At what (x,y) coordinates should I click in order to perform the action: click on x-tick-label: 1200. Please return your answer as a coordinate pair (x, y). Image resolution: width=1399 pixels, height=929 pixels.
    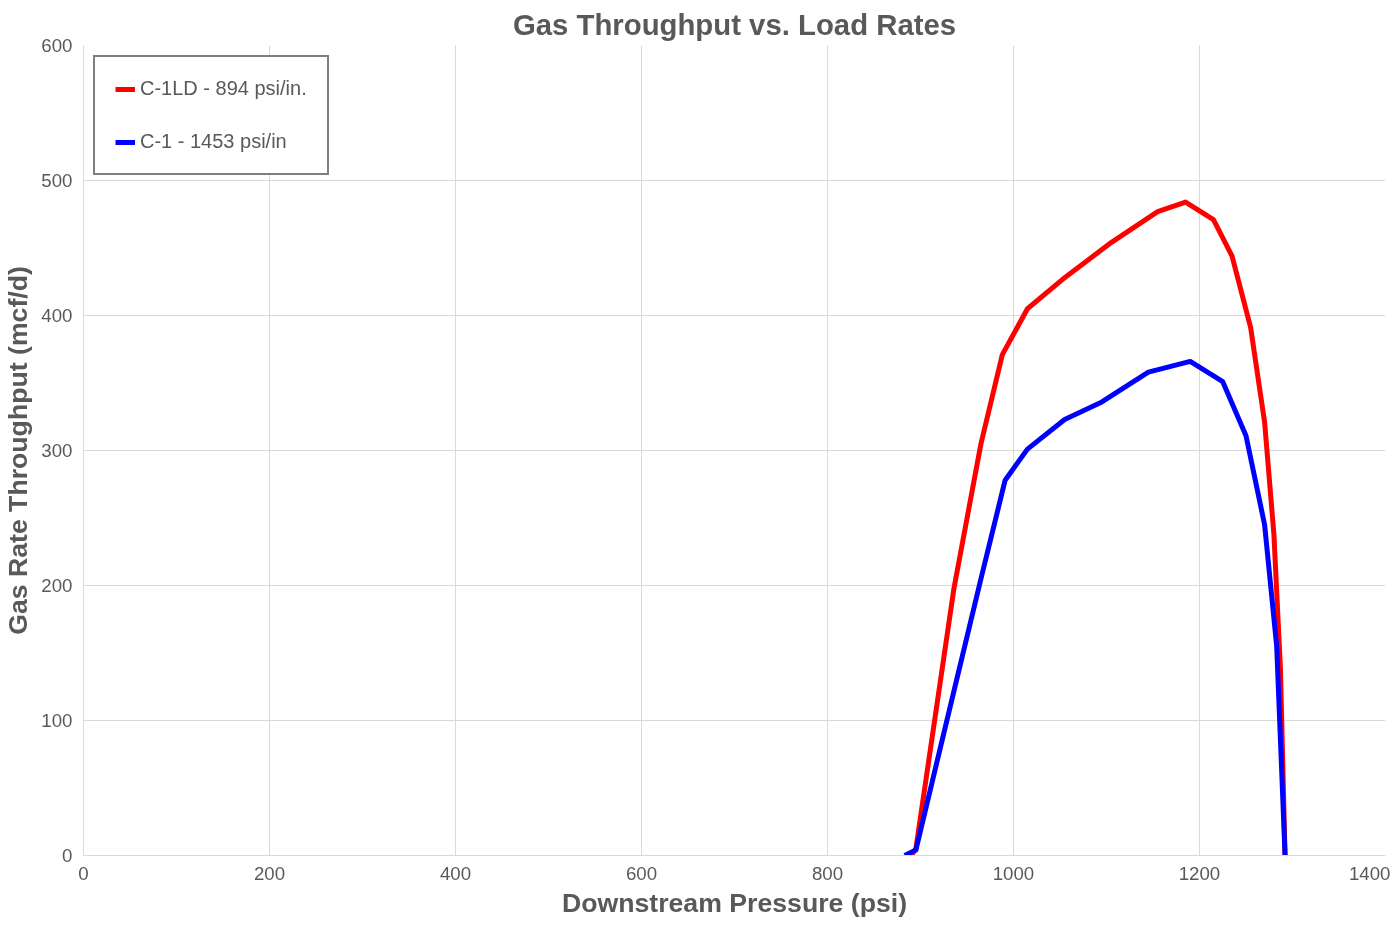
    Looking at the image, I should click on (1199, 873).